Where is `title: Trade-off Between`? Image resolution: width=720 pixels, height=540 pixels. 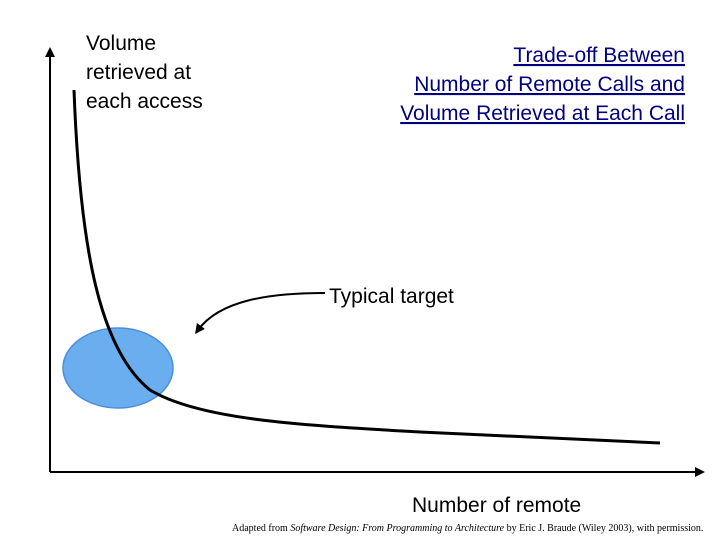 title: Trade-off Between is located at coordinates (599, 55).